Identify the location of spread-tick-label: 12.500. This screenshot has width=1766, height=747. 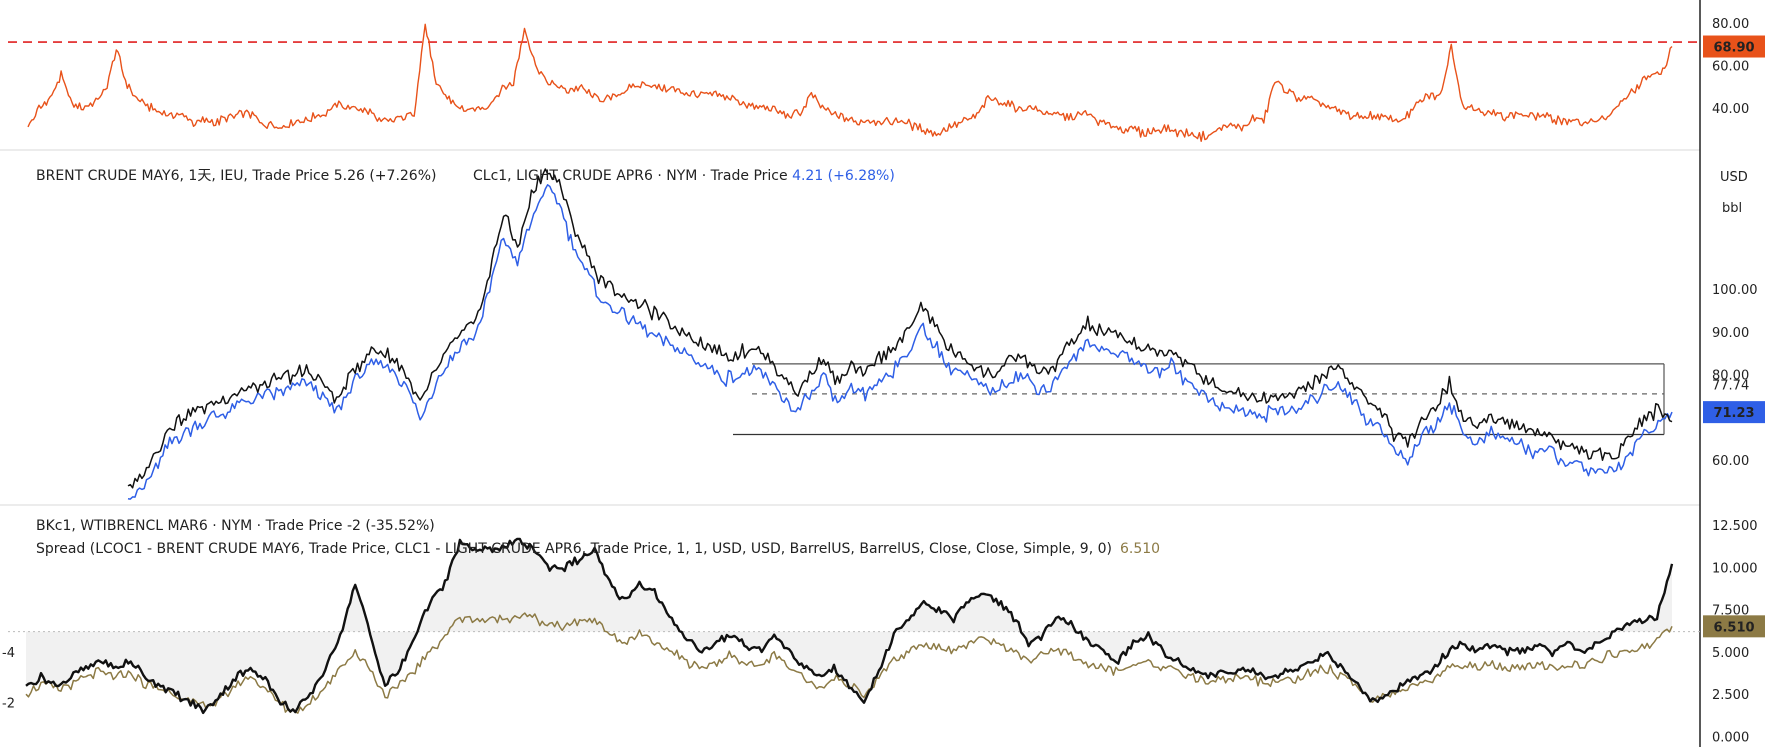
(1735, 526).